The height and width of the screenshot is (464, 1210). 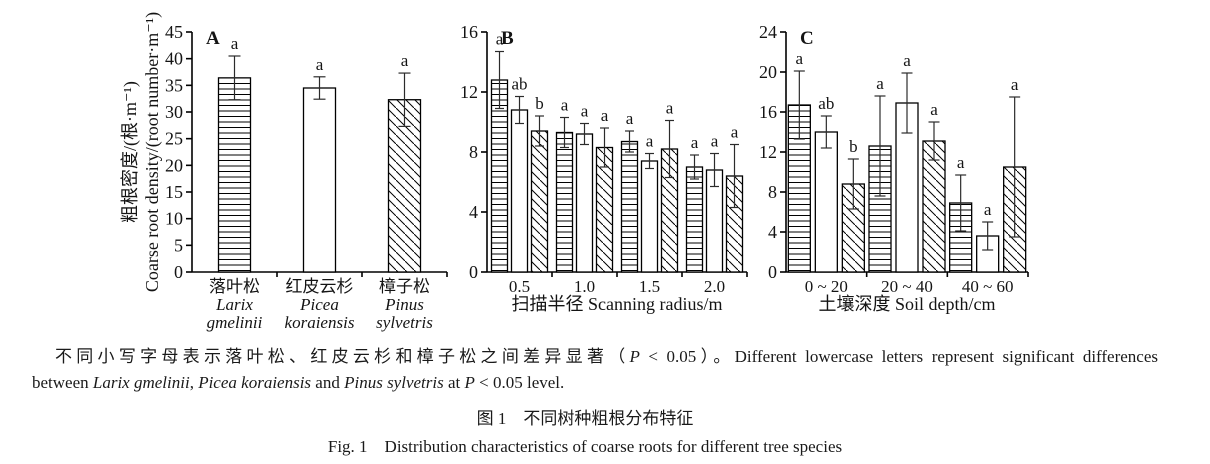 I want to click on y-tick-label: 40, so click(x=174, y=59).